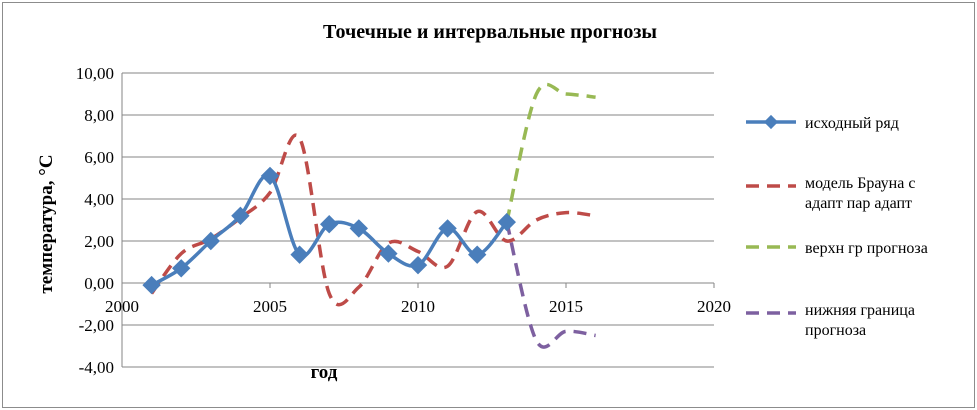 The width and height of the screenshot is (977, 410). What do you see at coordinates (99, 157) in the screenshot?
I see `y-tick-label: 6,00` at bounding box center [99, 157].